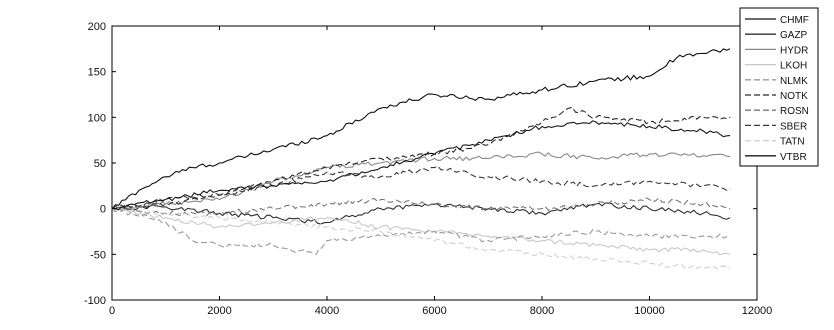 This screenshot has width=834, height=330. I want to click on legend-label-notk: NOTK, so click(794, 96).